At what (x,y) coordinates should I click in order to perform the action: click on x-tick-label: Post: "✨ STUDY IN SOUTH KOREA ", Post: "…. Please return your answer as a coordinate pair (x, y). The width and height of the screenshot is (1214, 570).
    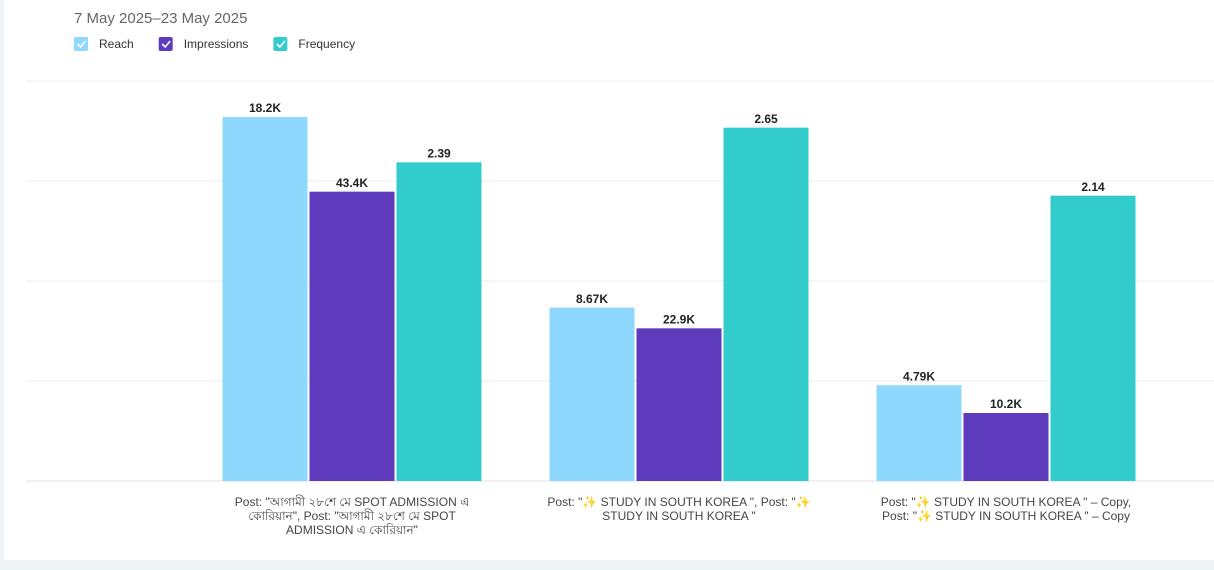
    Looking at the image, I should click on (679, 509).